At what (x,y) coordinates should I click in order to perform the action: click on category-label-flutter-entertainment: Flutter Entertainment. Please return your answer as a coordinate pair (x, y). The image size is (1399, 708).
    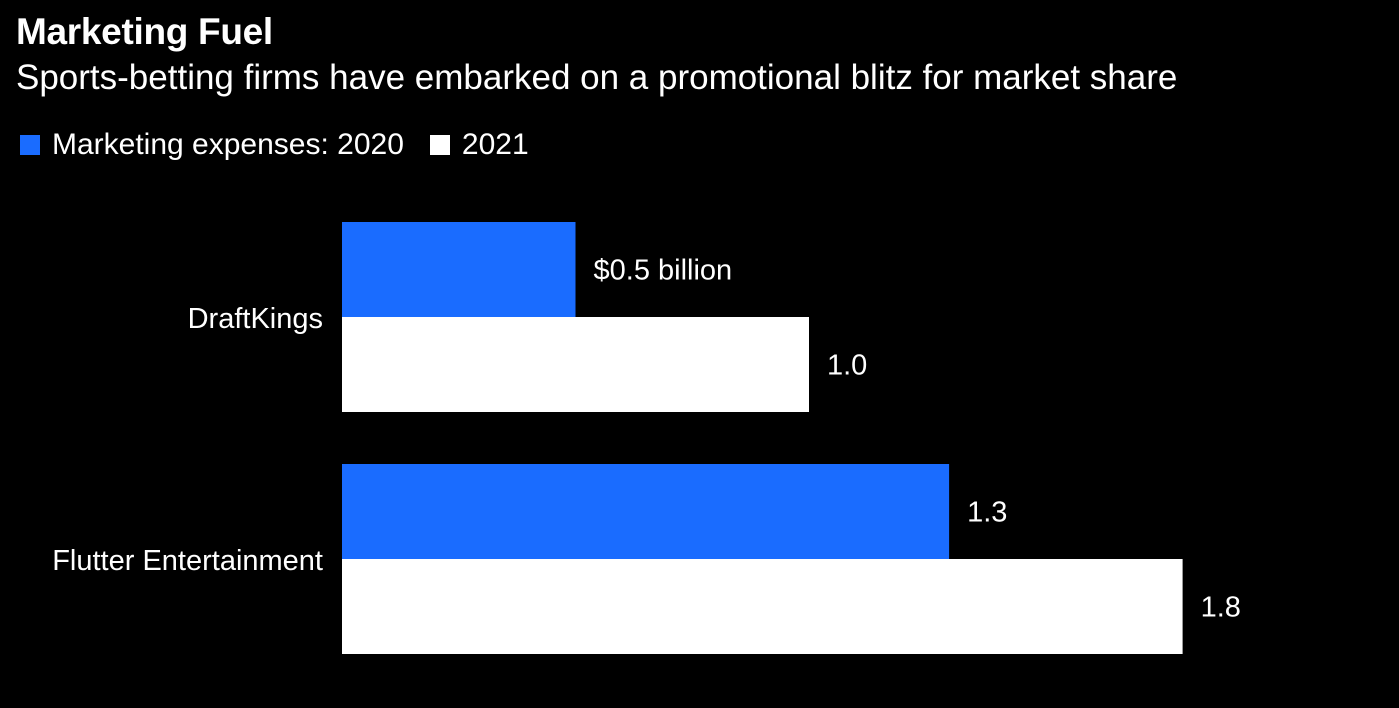
    Looking at the image, I should click on (187, 561).